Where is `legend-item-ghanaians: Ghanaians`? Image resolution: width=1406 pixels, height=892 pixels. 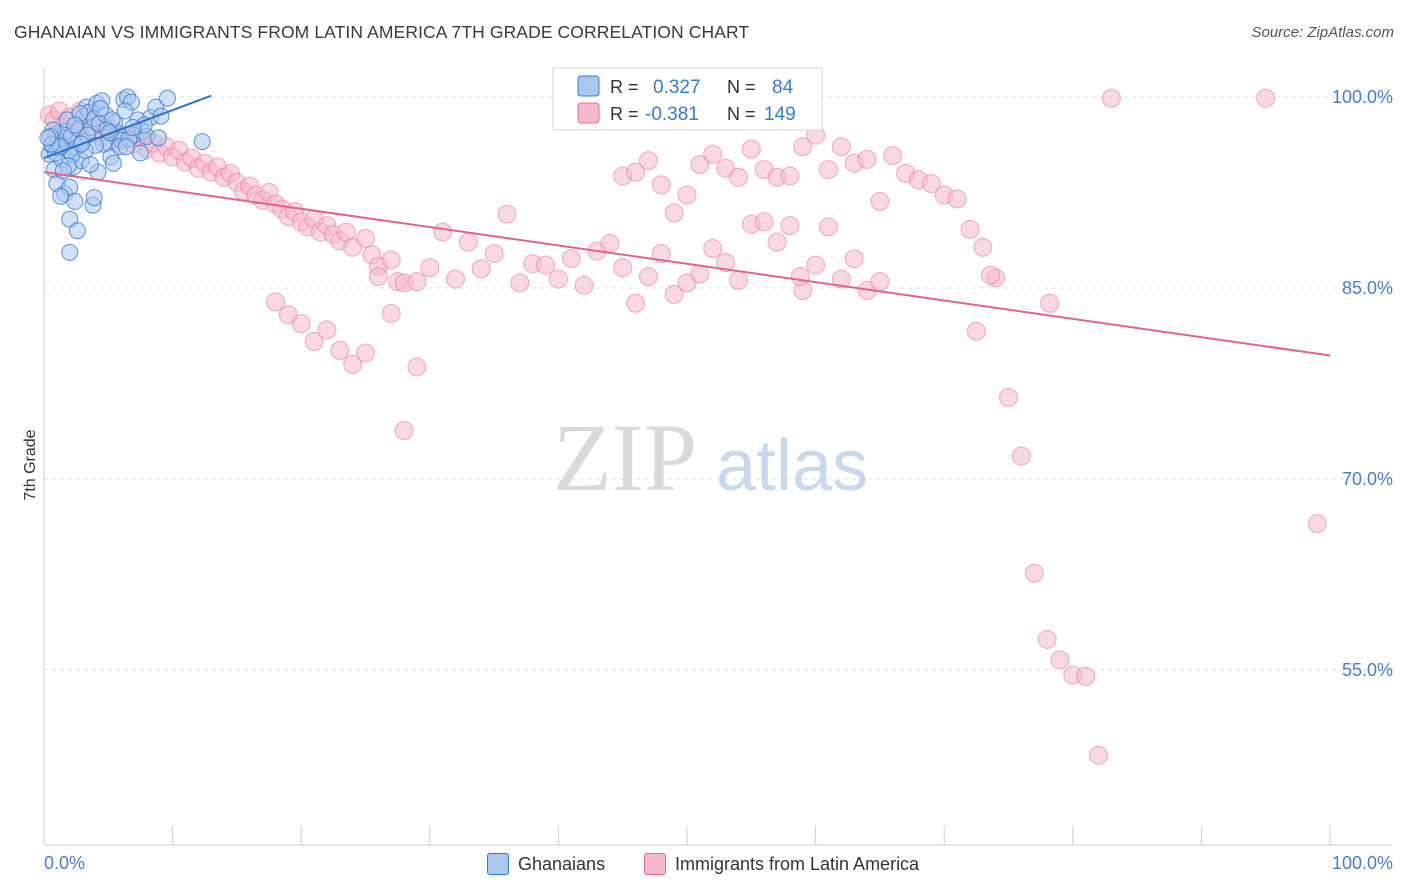
legend-item-ghanaians: Ghanaians is located at coordinates (546, 864).